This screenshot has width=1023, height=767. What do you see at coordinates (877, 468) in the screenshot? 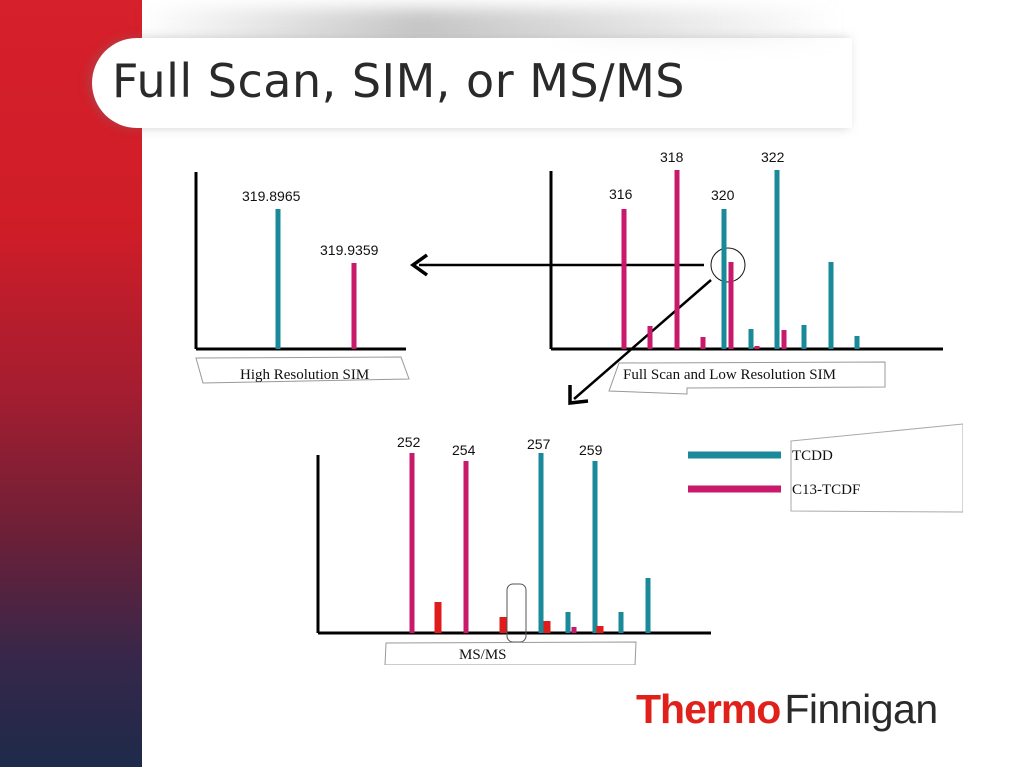
I see `legend-box` at bounding box center [877, 468].